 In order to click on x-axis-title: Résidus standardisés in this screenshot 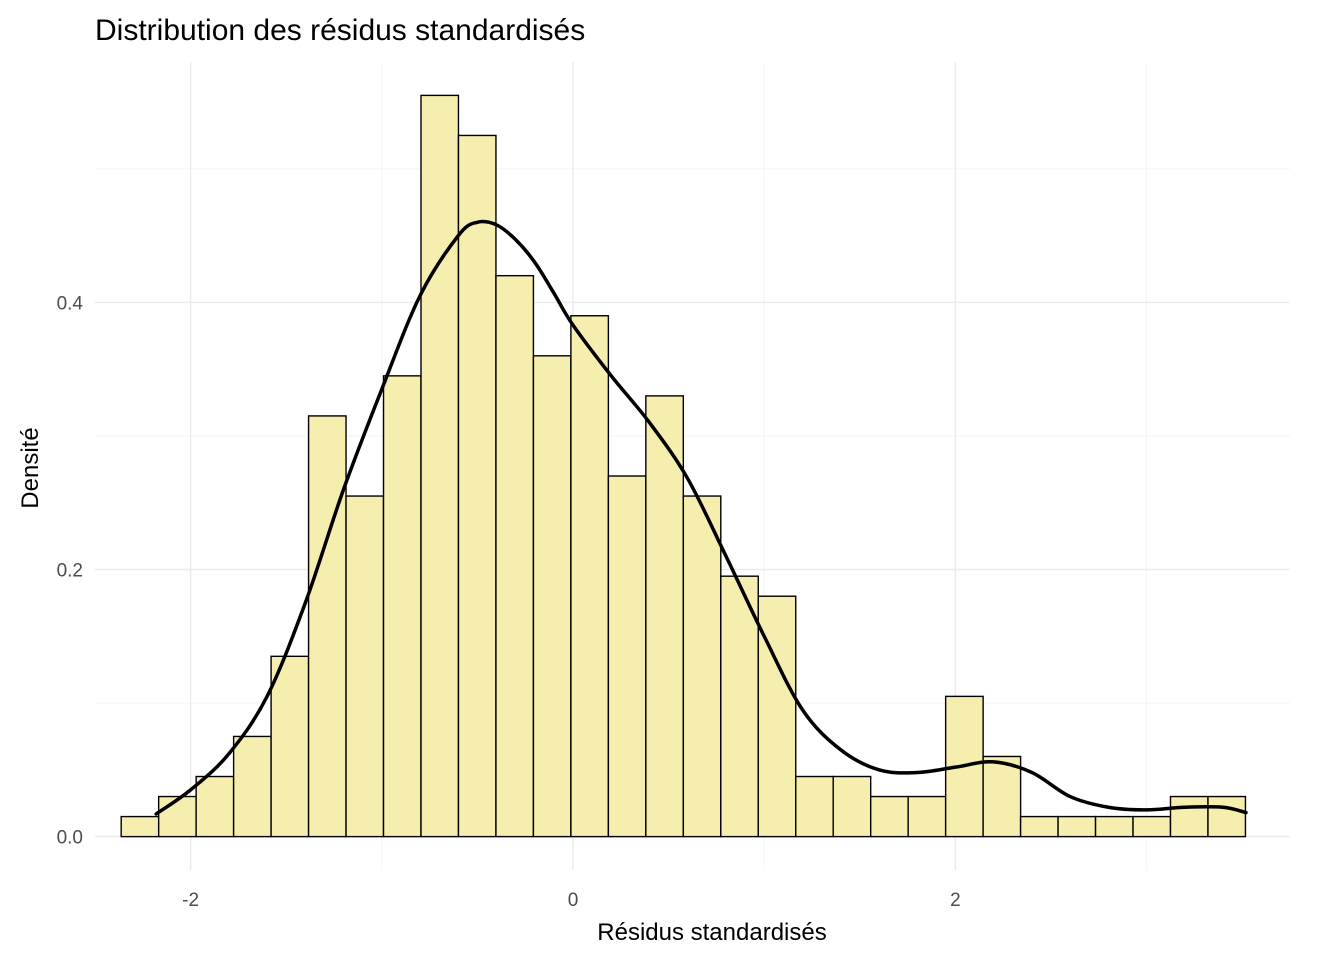, I will do `click(711, 932)`.